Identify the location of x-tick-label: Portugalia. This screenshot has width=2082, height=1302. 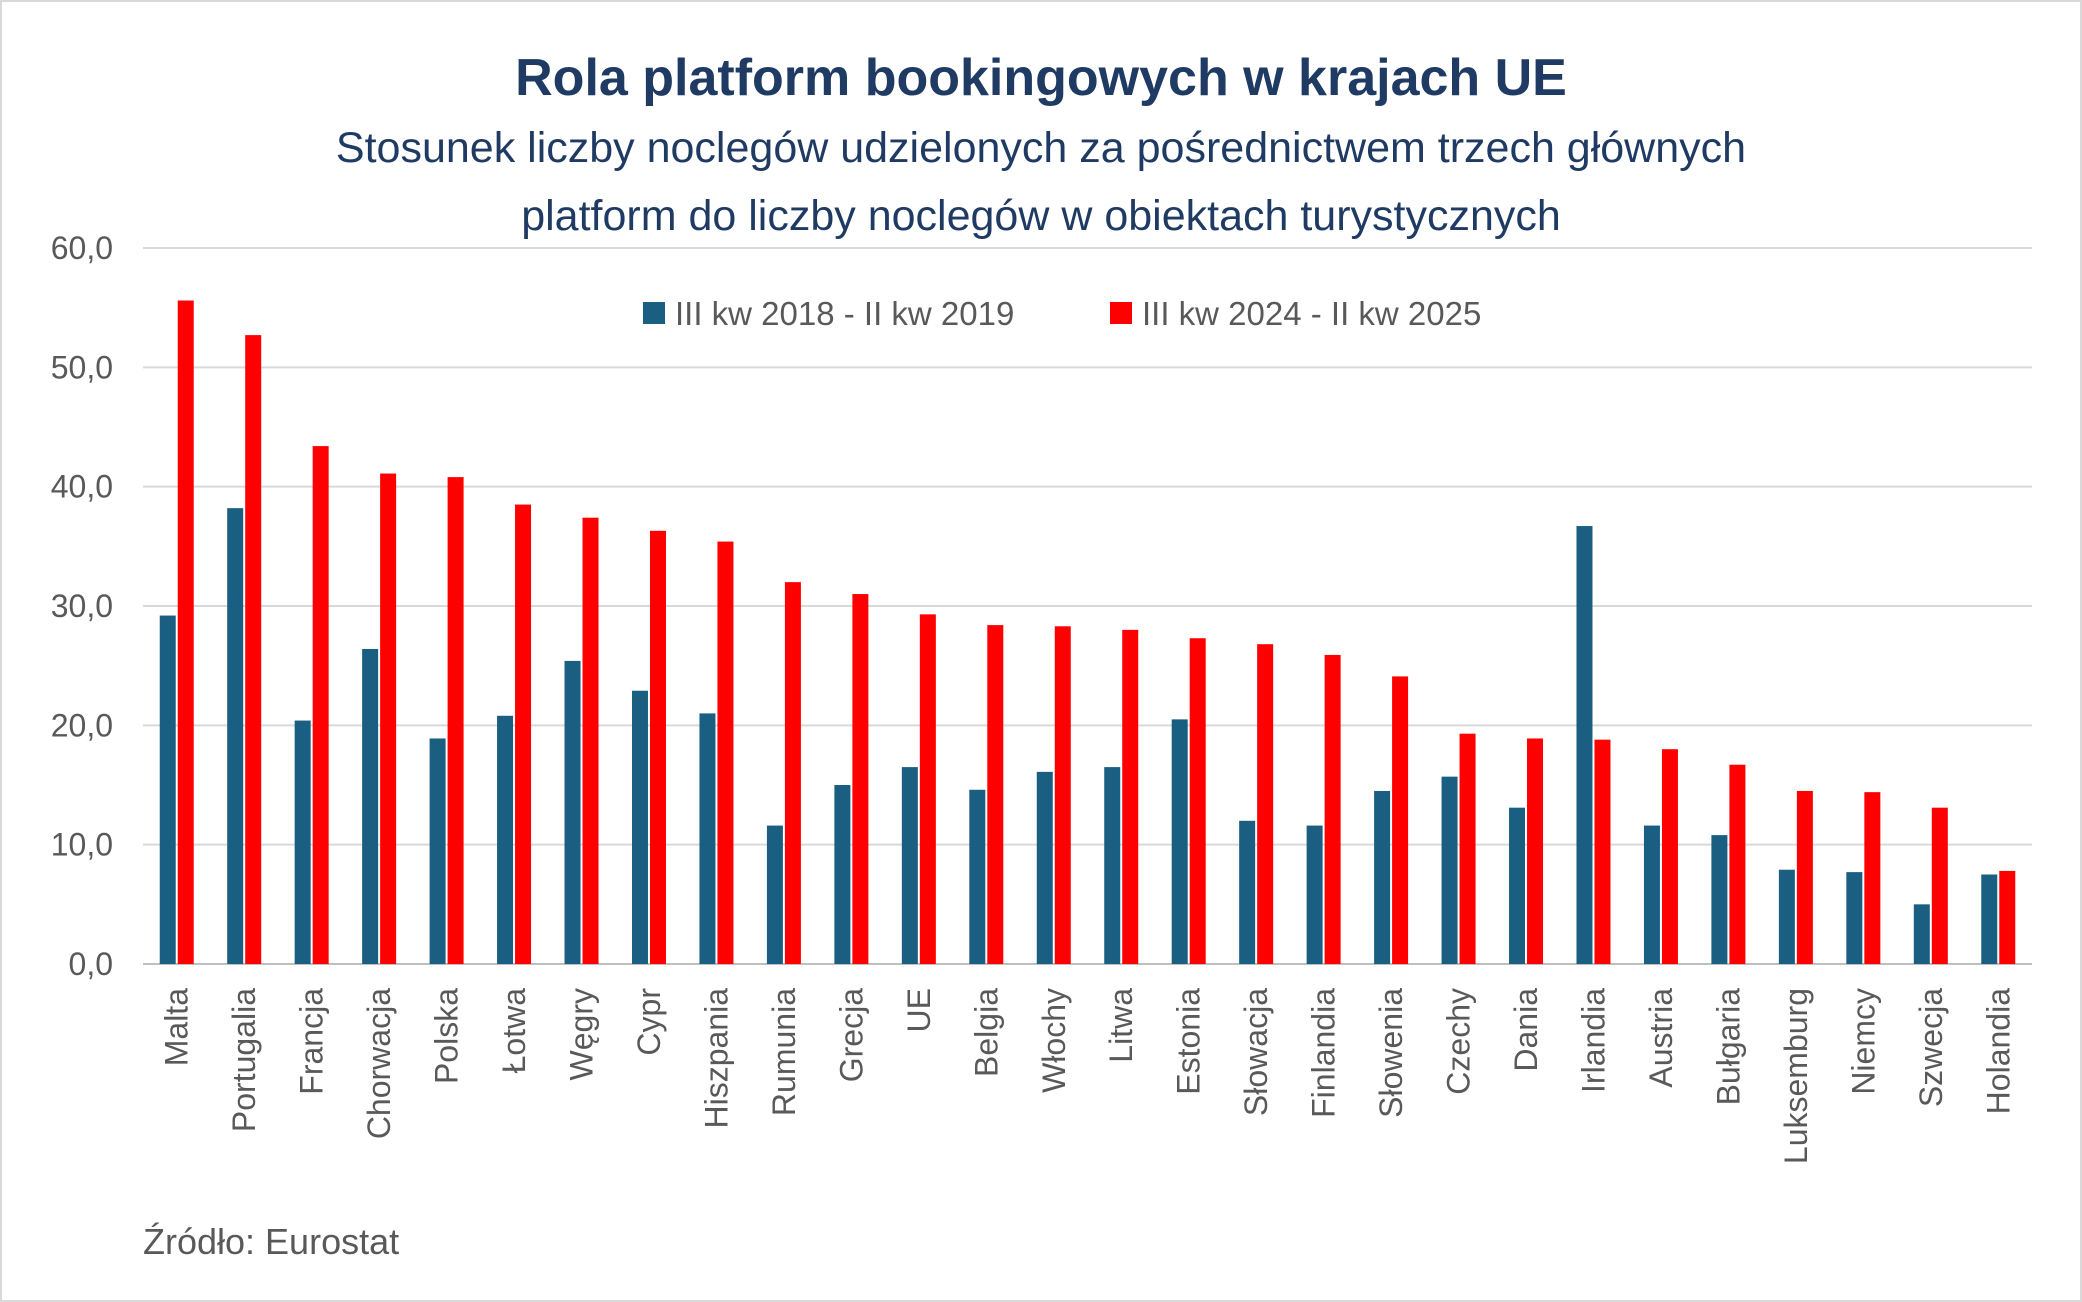
(244, 1060).